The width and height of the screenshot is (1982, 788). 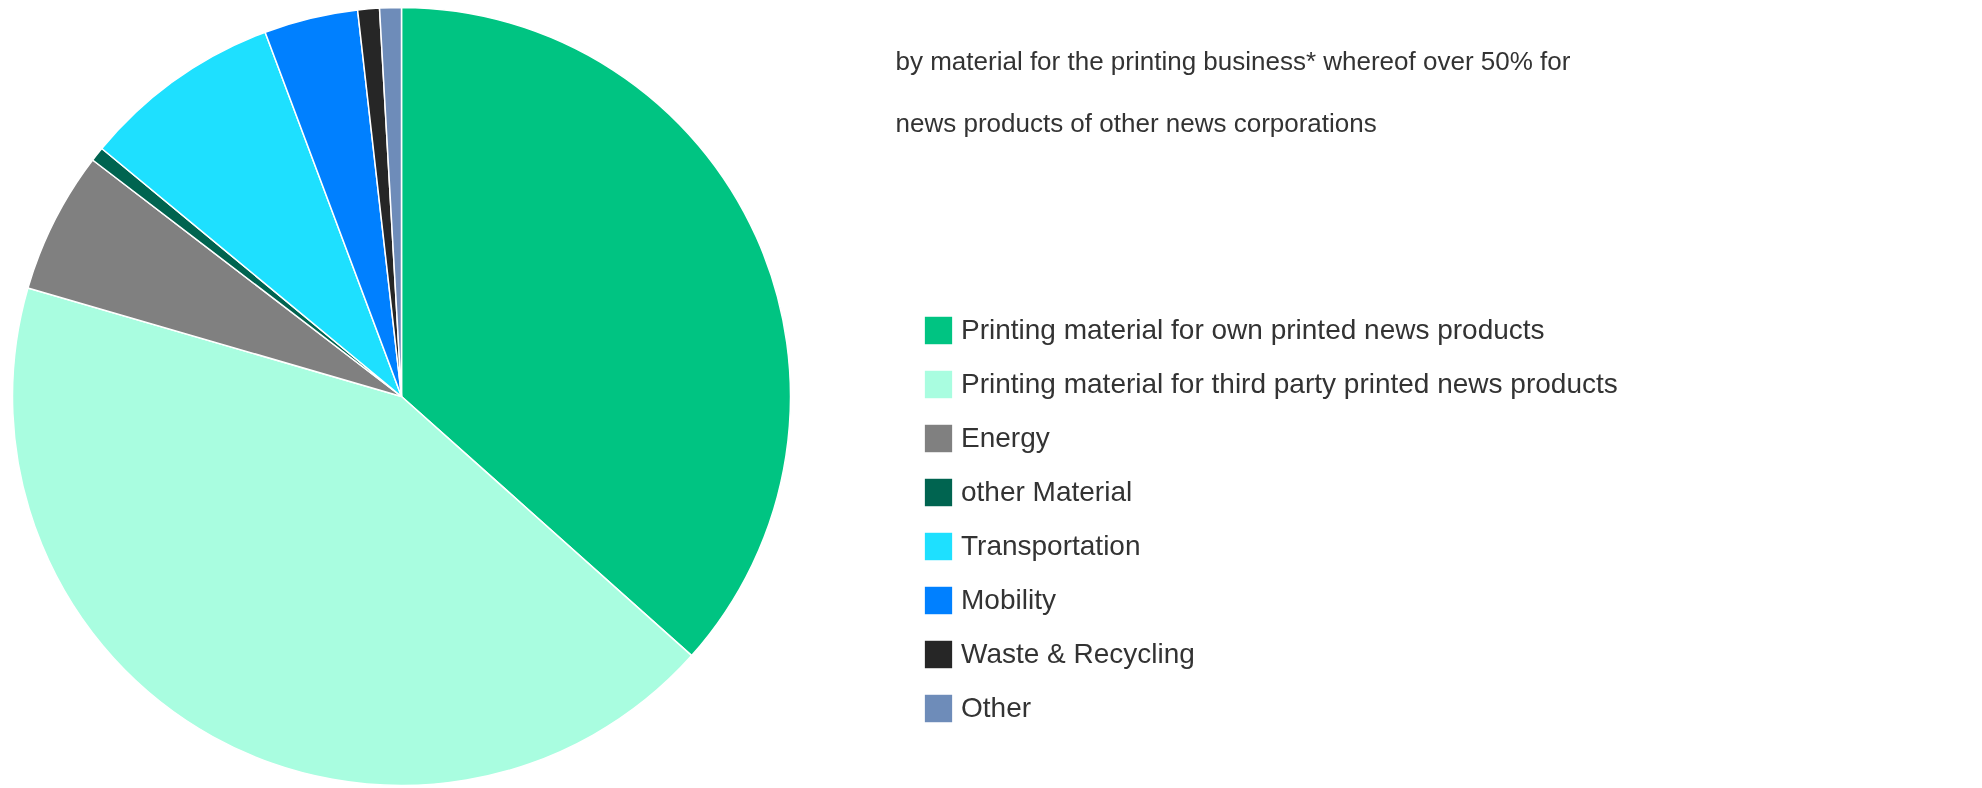 I want to click on legend-label: Other, so click(x=996, y=708).